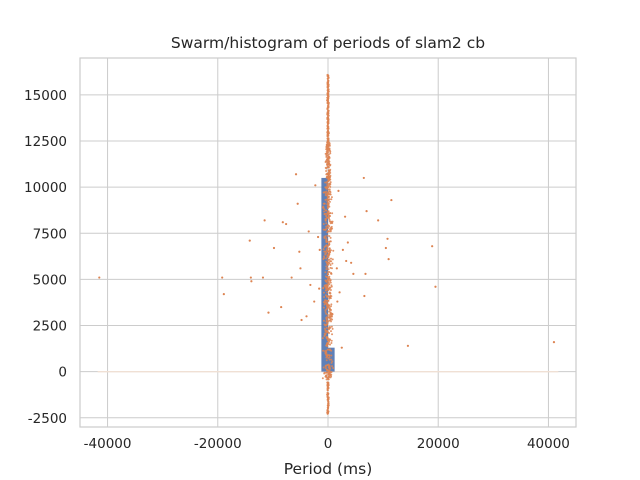 This screenshot has height=480, width=640. What do you see at coordinates (108, 444) in the screenshot?
I see `x-tick-label: -40000` at bounding box center [108, 444].